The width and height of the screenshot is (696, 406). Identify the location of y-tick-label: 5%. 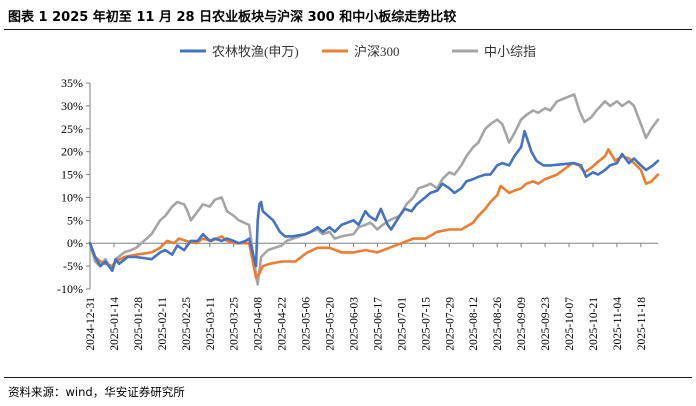
(75, 220).